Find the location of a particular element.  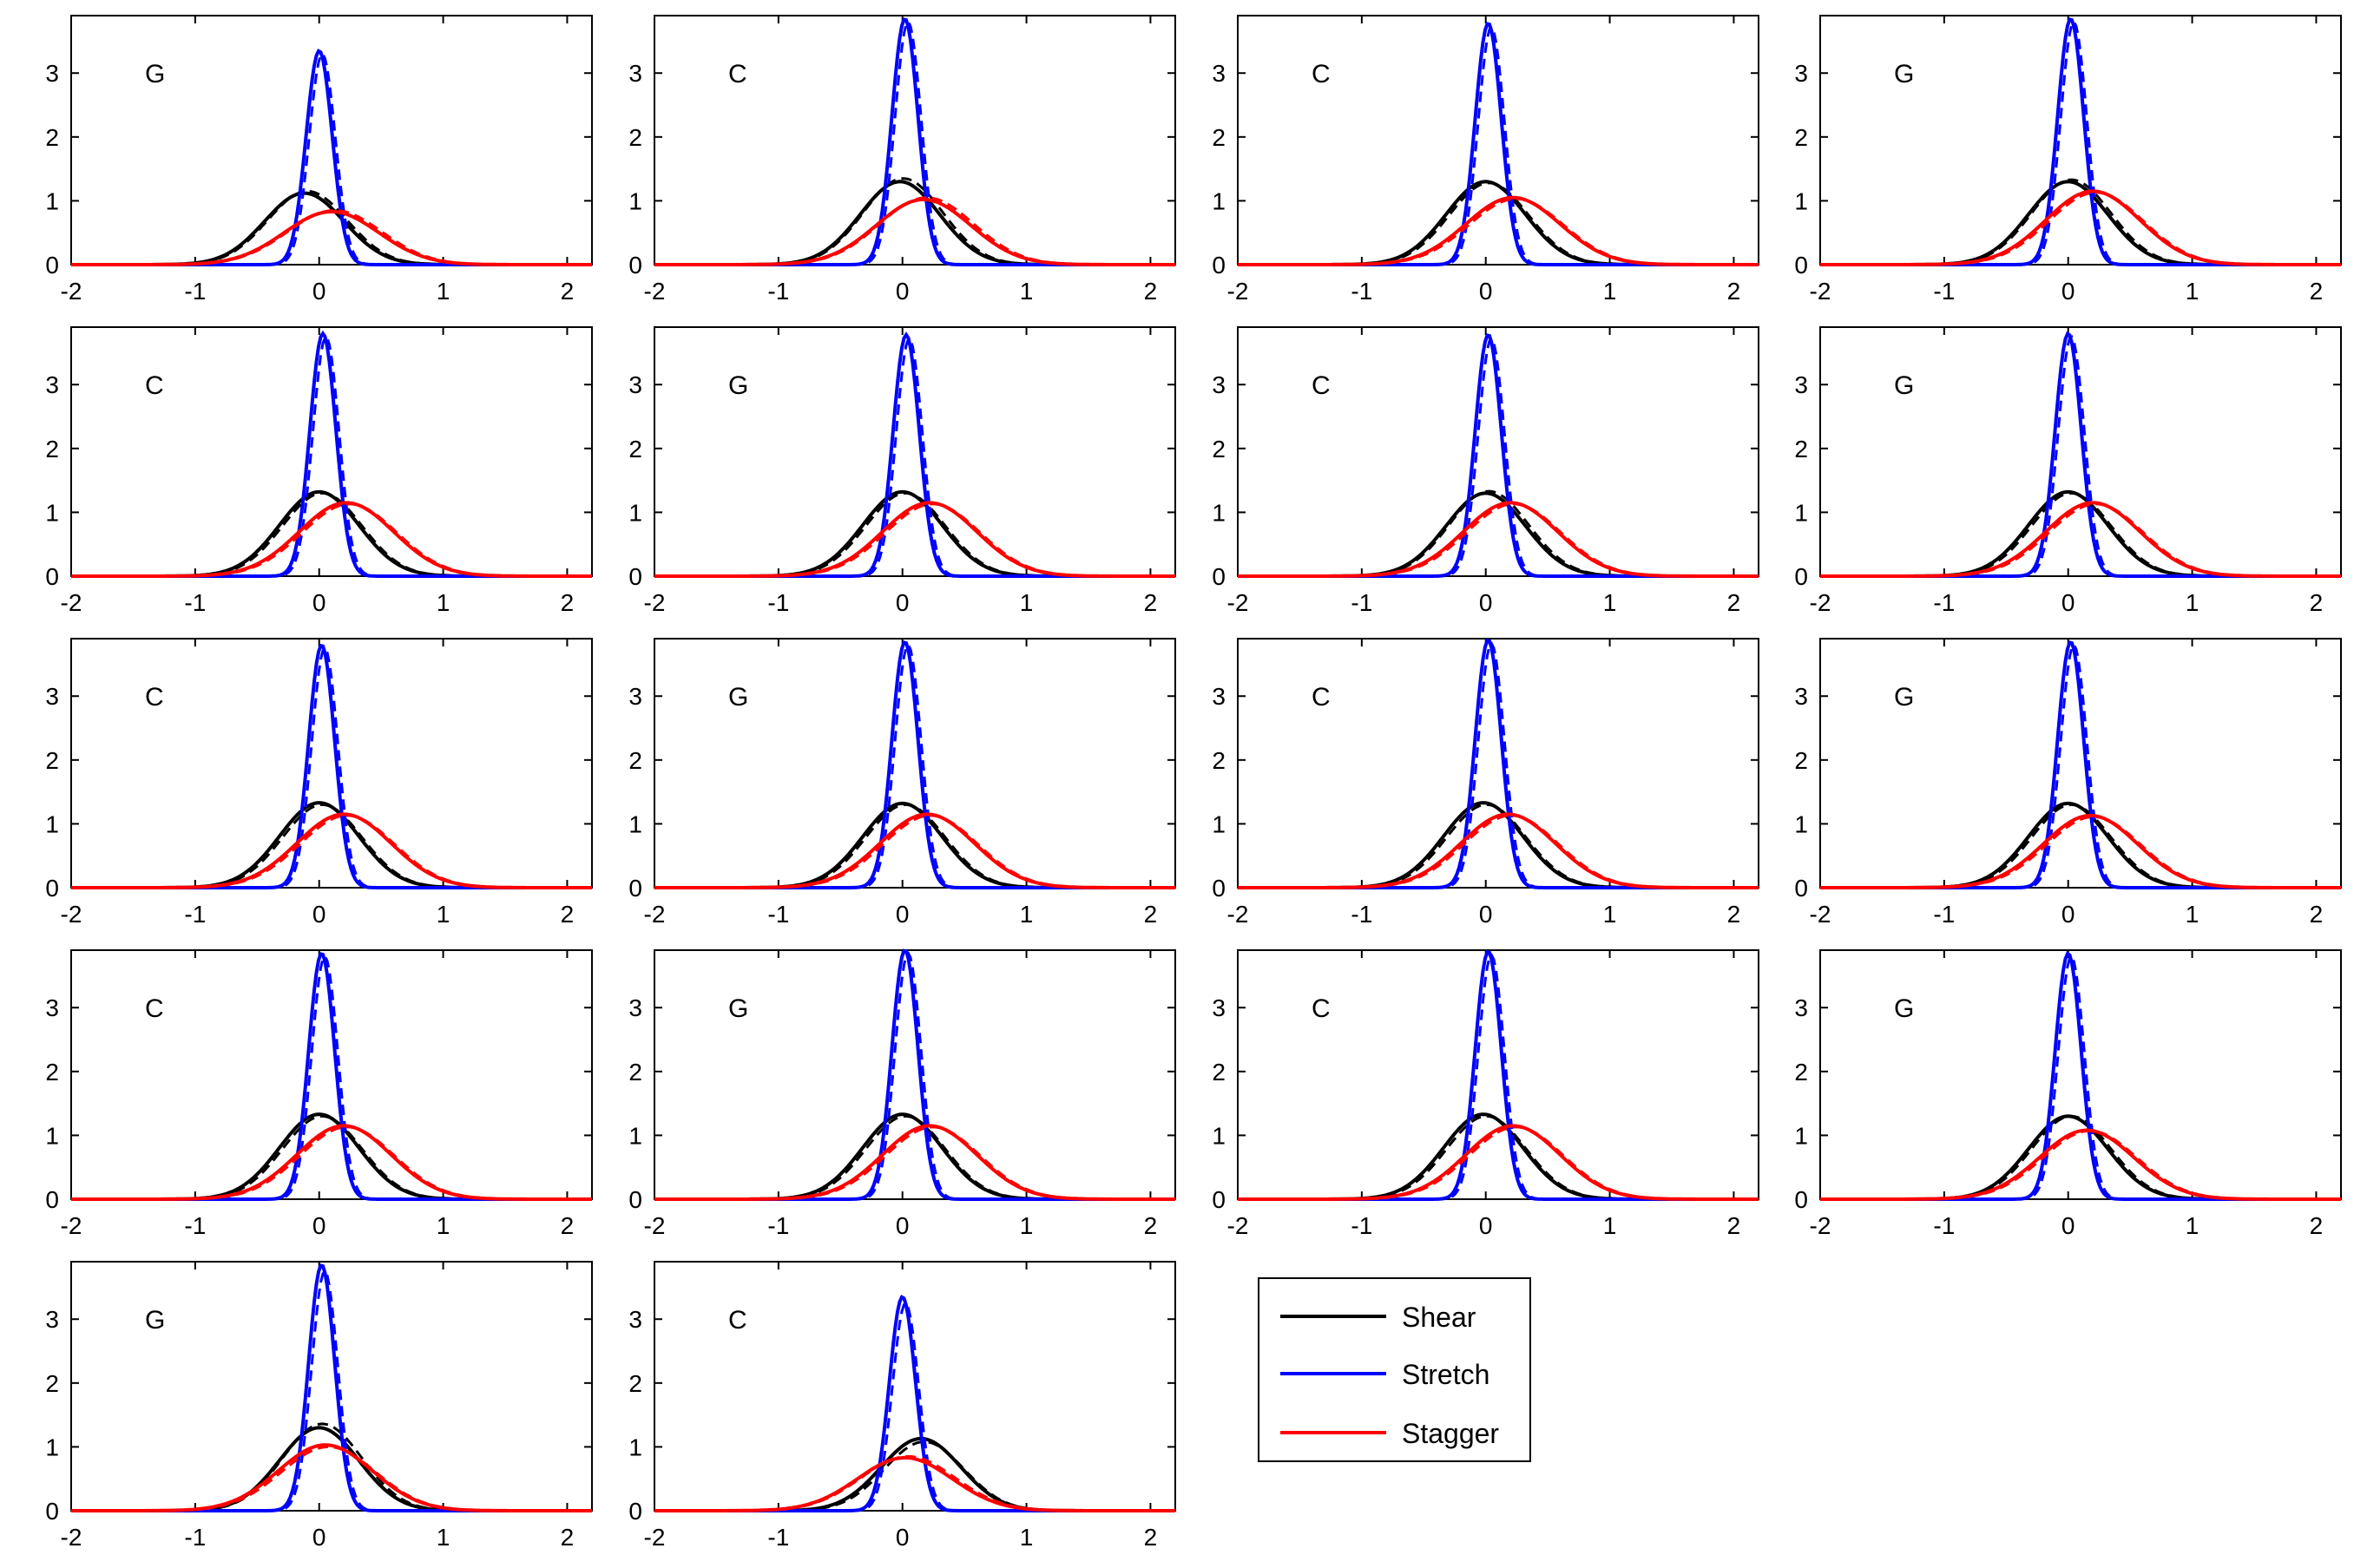

panel-8: -2 -1 0 1 2 0 1 2 3 G is located at coordinates (2068, 471).